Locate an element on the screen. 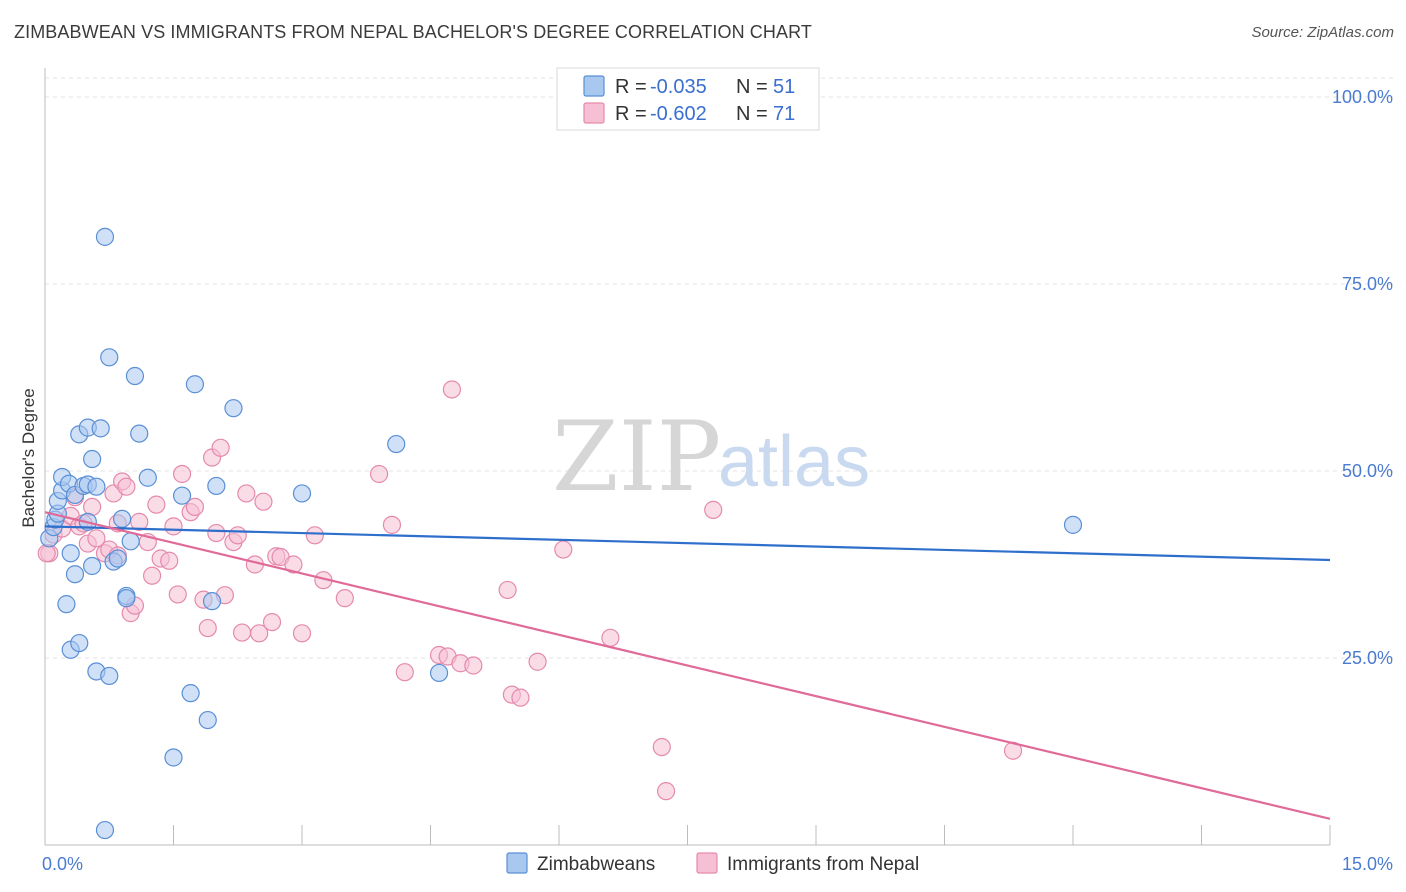  legend-swatch-nepal is located at coordinates (594, 113).